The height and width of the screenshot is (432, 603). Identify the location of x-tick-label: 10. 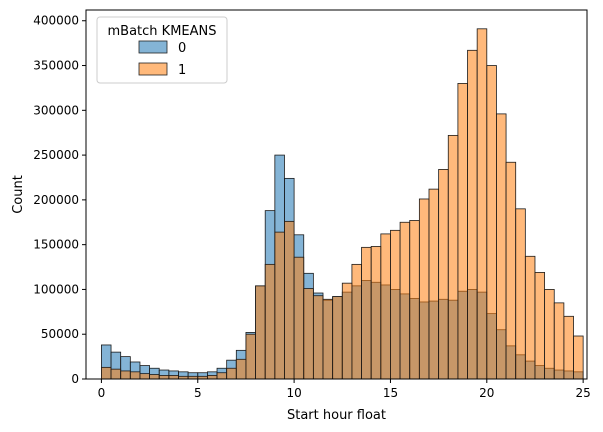
(293, 393).